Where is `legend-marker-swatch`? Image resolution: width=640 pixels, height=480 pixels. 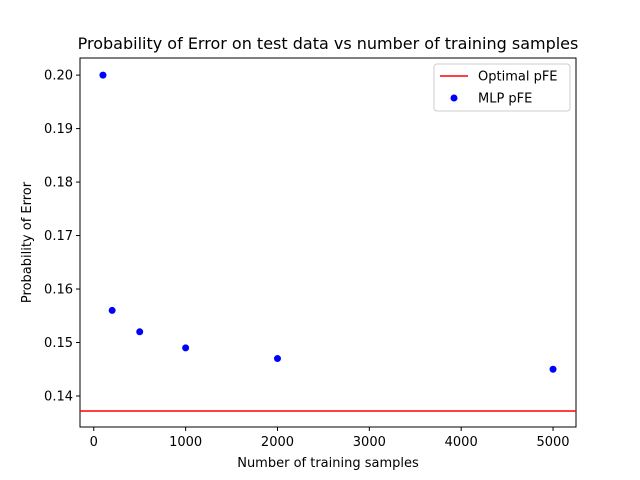 legend-marker-swatch is located at coordinates (454, 98).